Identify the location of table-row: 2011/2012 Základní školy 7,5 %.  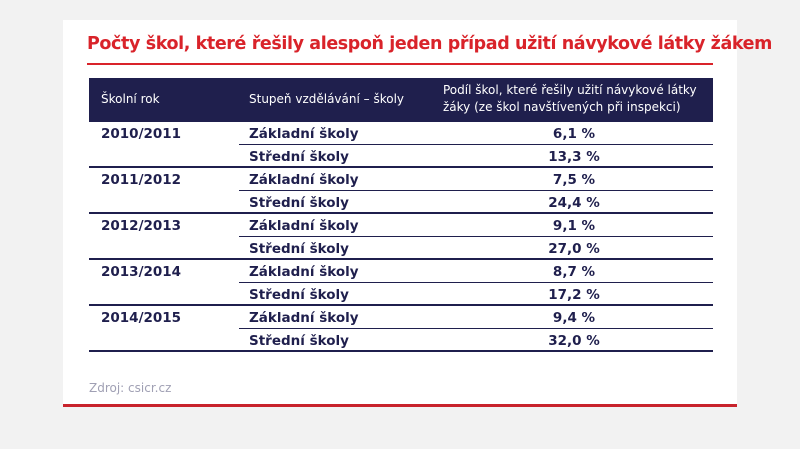
(401, 179).